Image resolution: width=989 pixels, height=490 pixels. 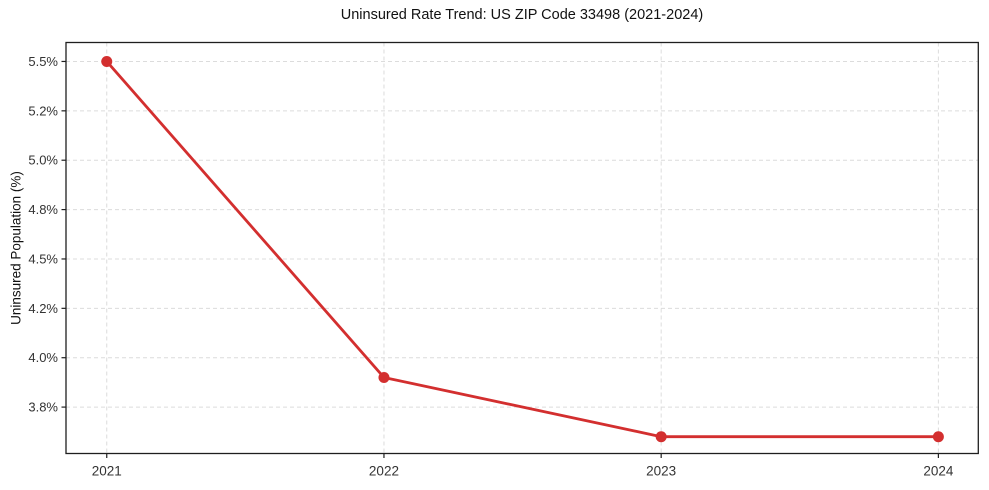 I want to click on data-point-2023, so click(x=661, y=437).